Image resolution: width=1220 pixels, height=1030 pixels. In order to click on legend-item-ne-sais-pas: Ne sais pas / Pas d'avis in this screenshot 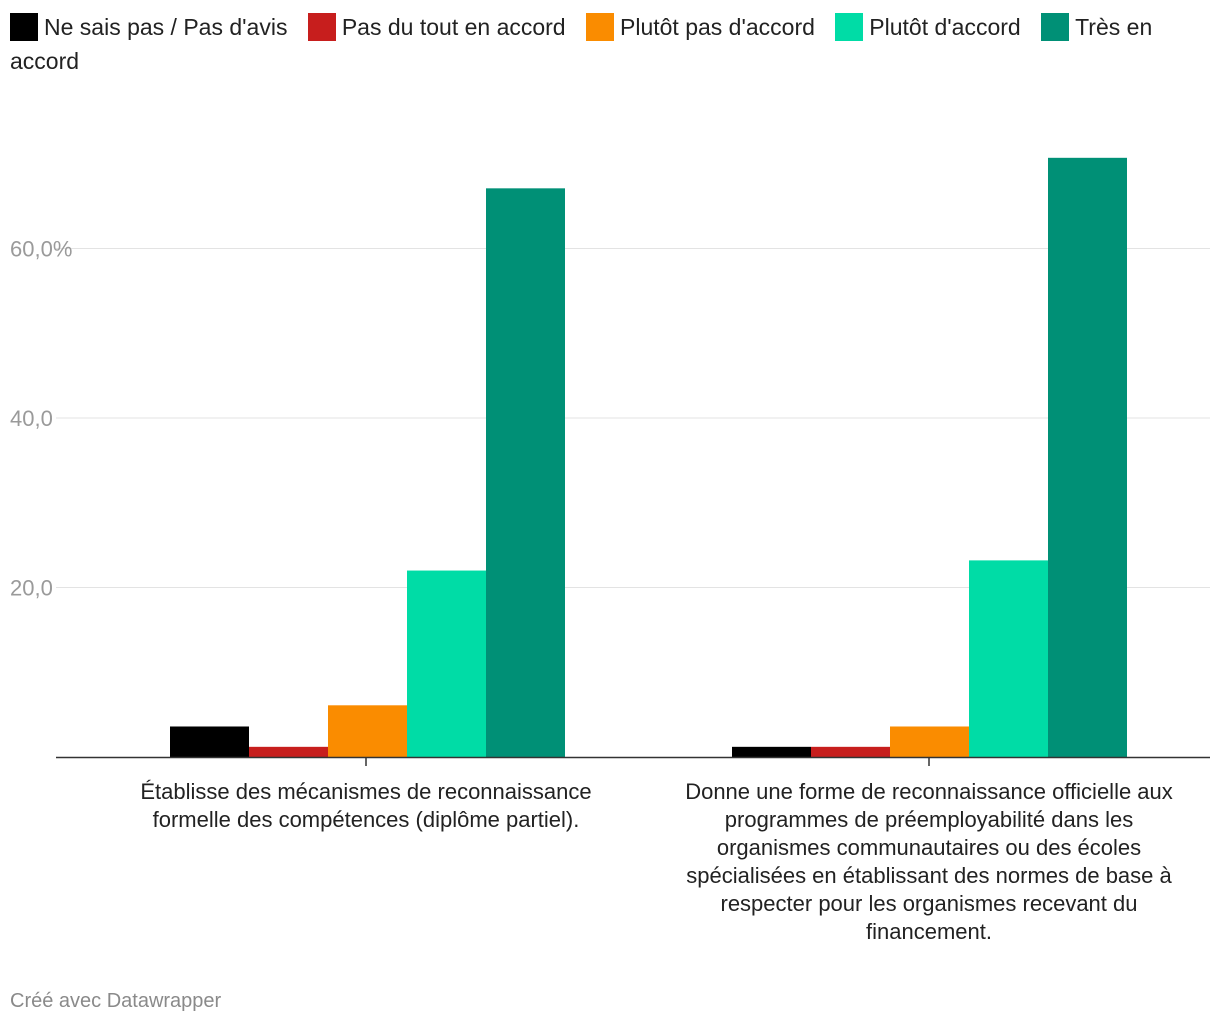, I will do `click(149, 27)`.